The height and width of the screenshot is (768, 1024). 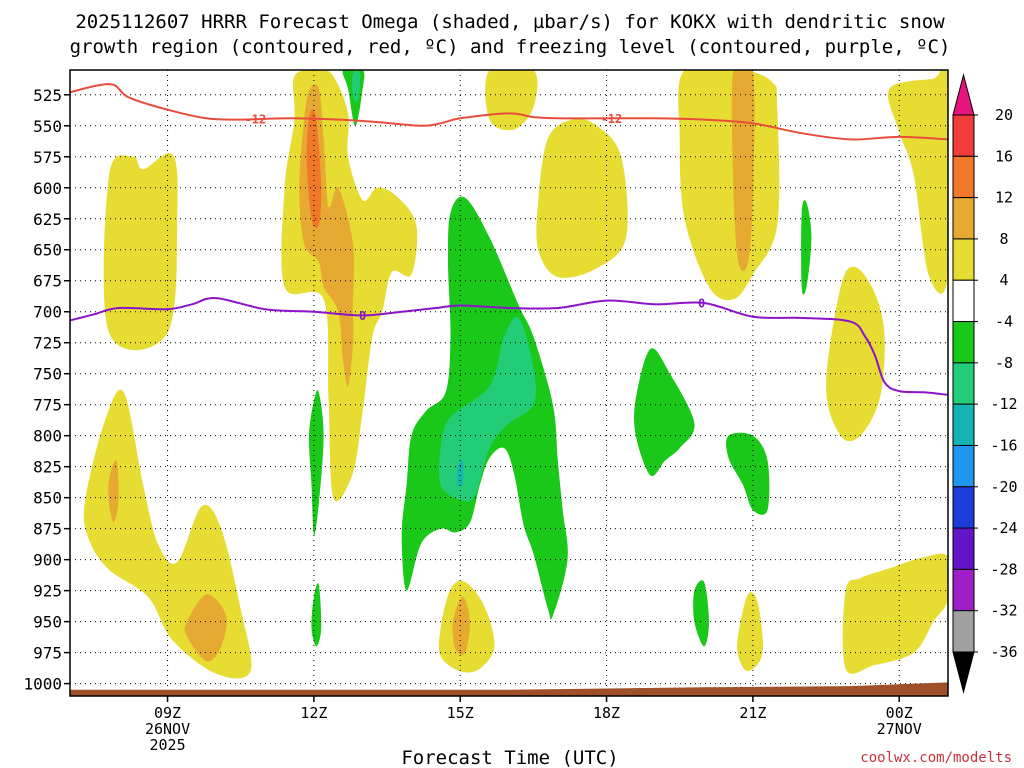 What do you see at coordinates (47, 529) in the screenshot?
I see `y-tick-label: 875` at bounding box center [47, 529].